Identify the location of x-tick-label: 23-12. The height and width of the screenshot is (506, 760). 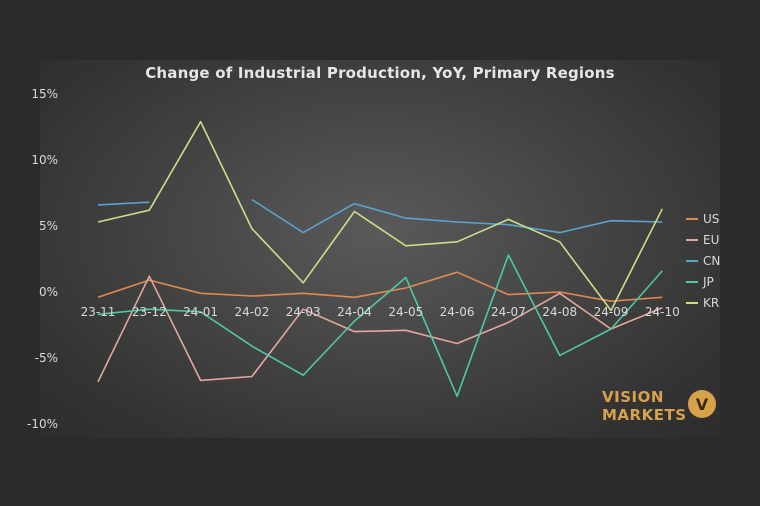
(149, 312).